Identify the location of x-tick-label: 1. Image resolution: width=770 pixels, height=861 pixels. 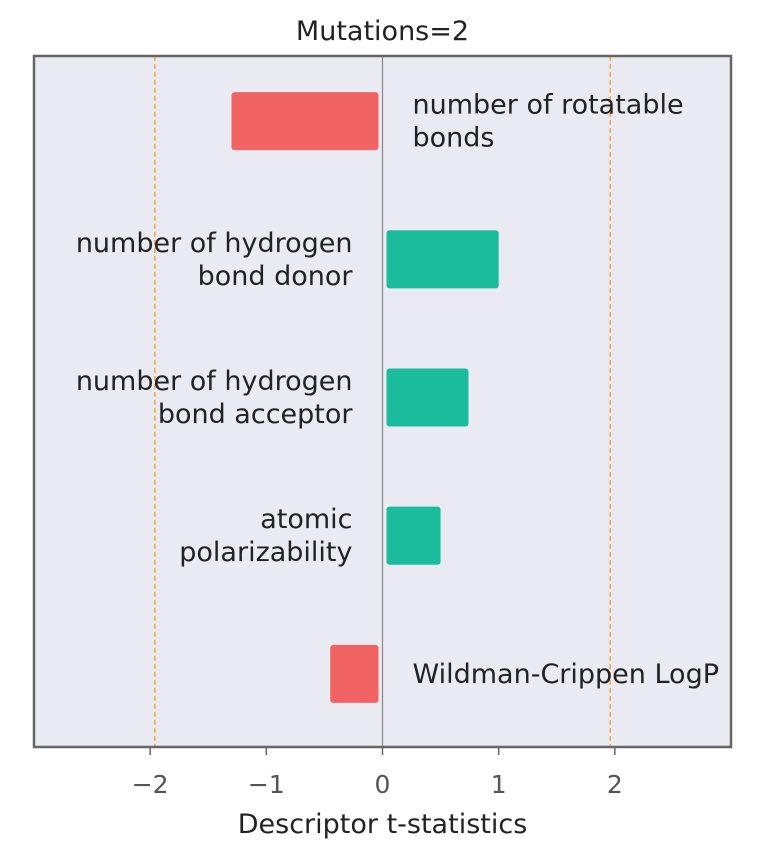
(499, 784).